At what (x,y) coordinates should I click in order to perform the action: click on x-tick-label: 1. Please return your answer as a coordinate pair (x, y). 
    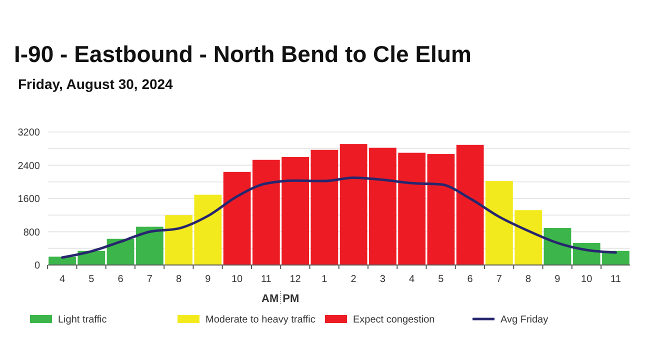
    Looking at the image, I should click on (325, 279).